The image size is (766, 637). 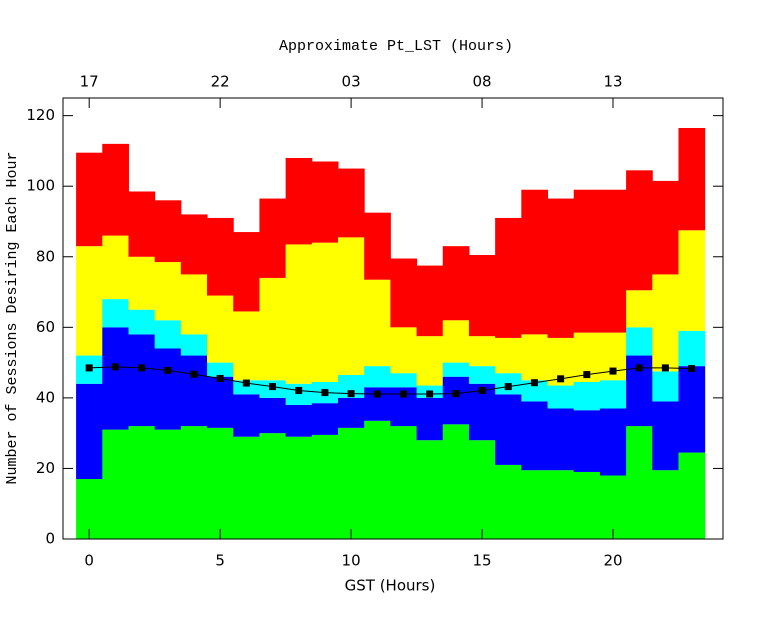 What do you see at coordinates (40, 186) in the screenshot?
I see `y-tick-label: 100` at bounding box center [40, 186].